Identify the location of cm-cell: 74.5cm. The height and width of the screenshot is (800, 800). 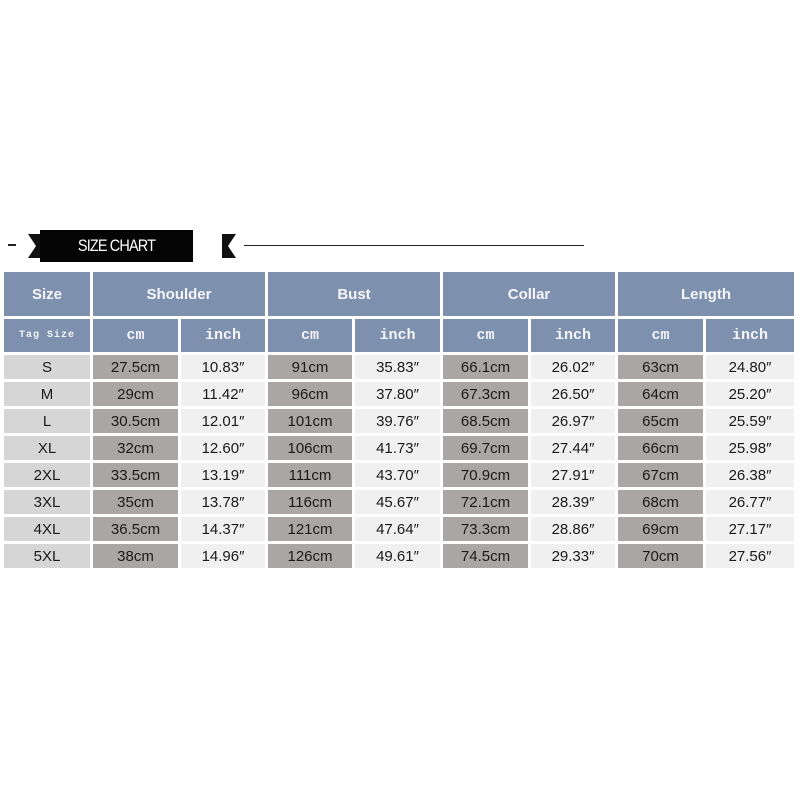
(485, 556).